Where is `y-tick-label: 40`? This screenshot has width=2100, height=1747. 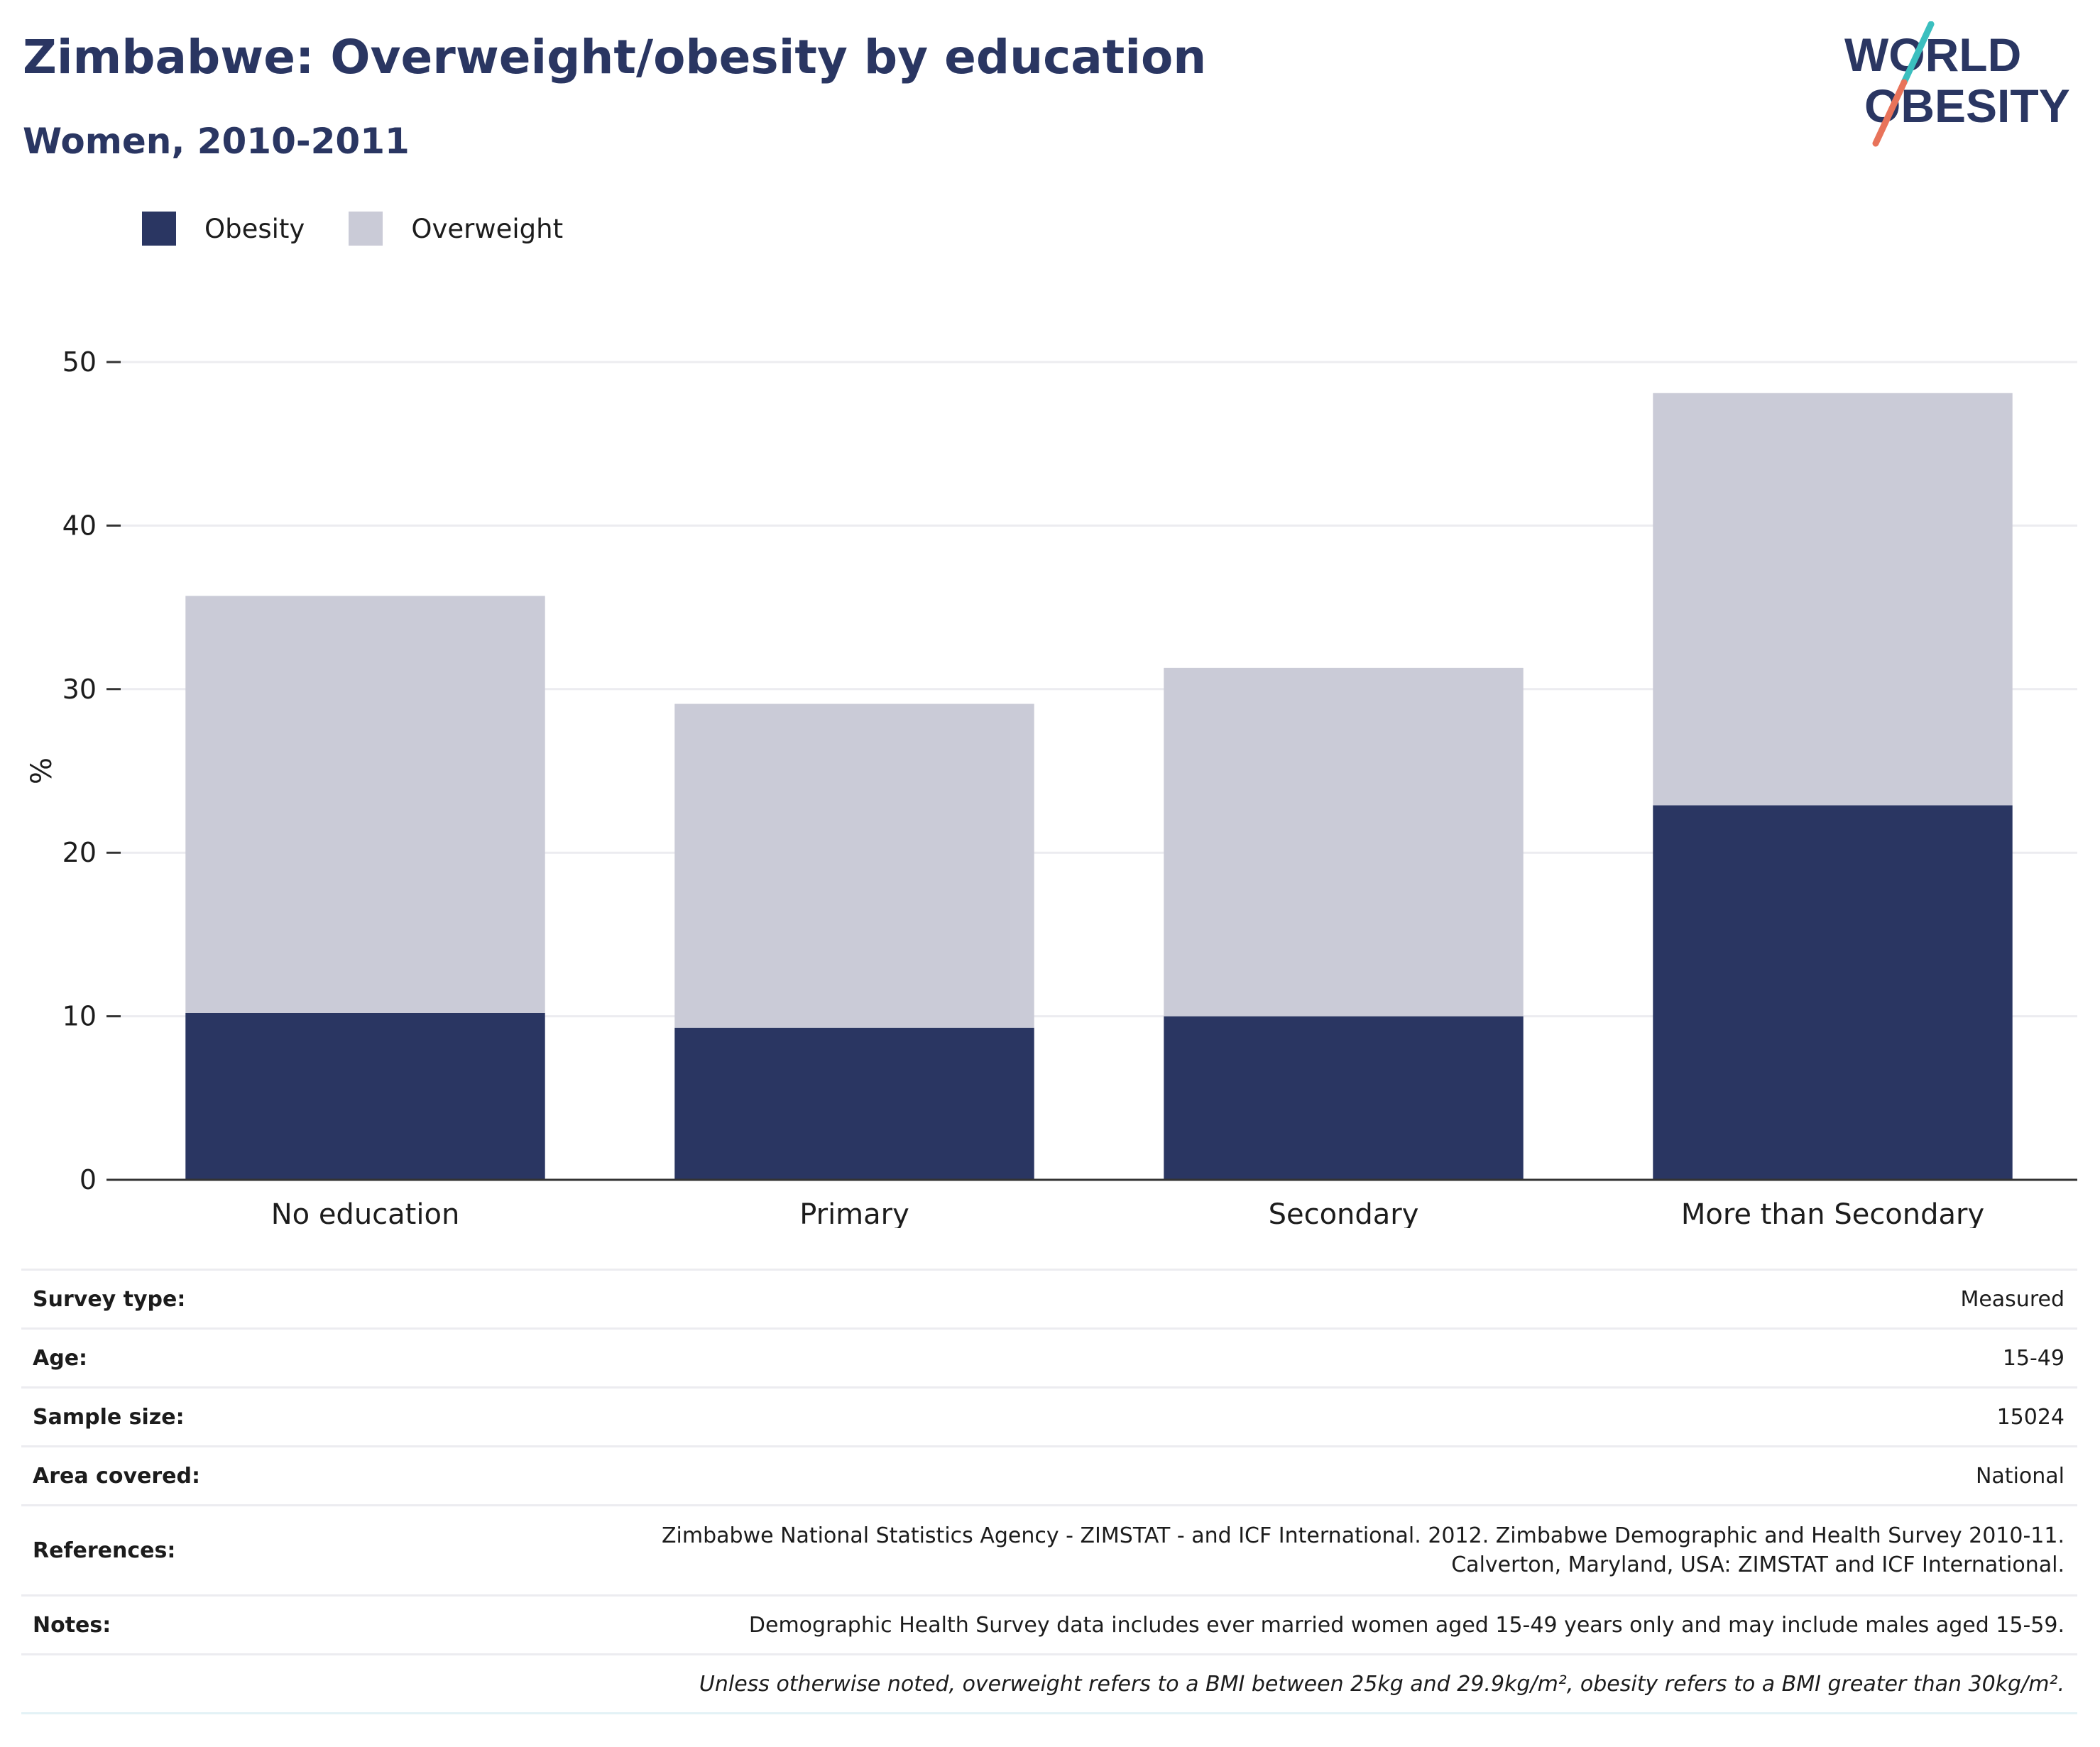 y-tick-label: 40 is located at coordinates (79, 525).